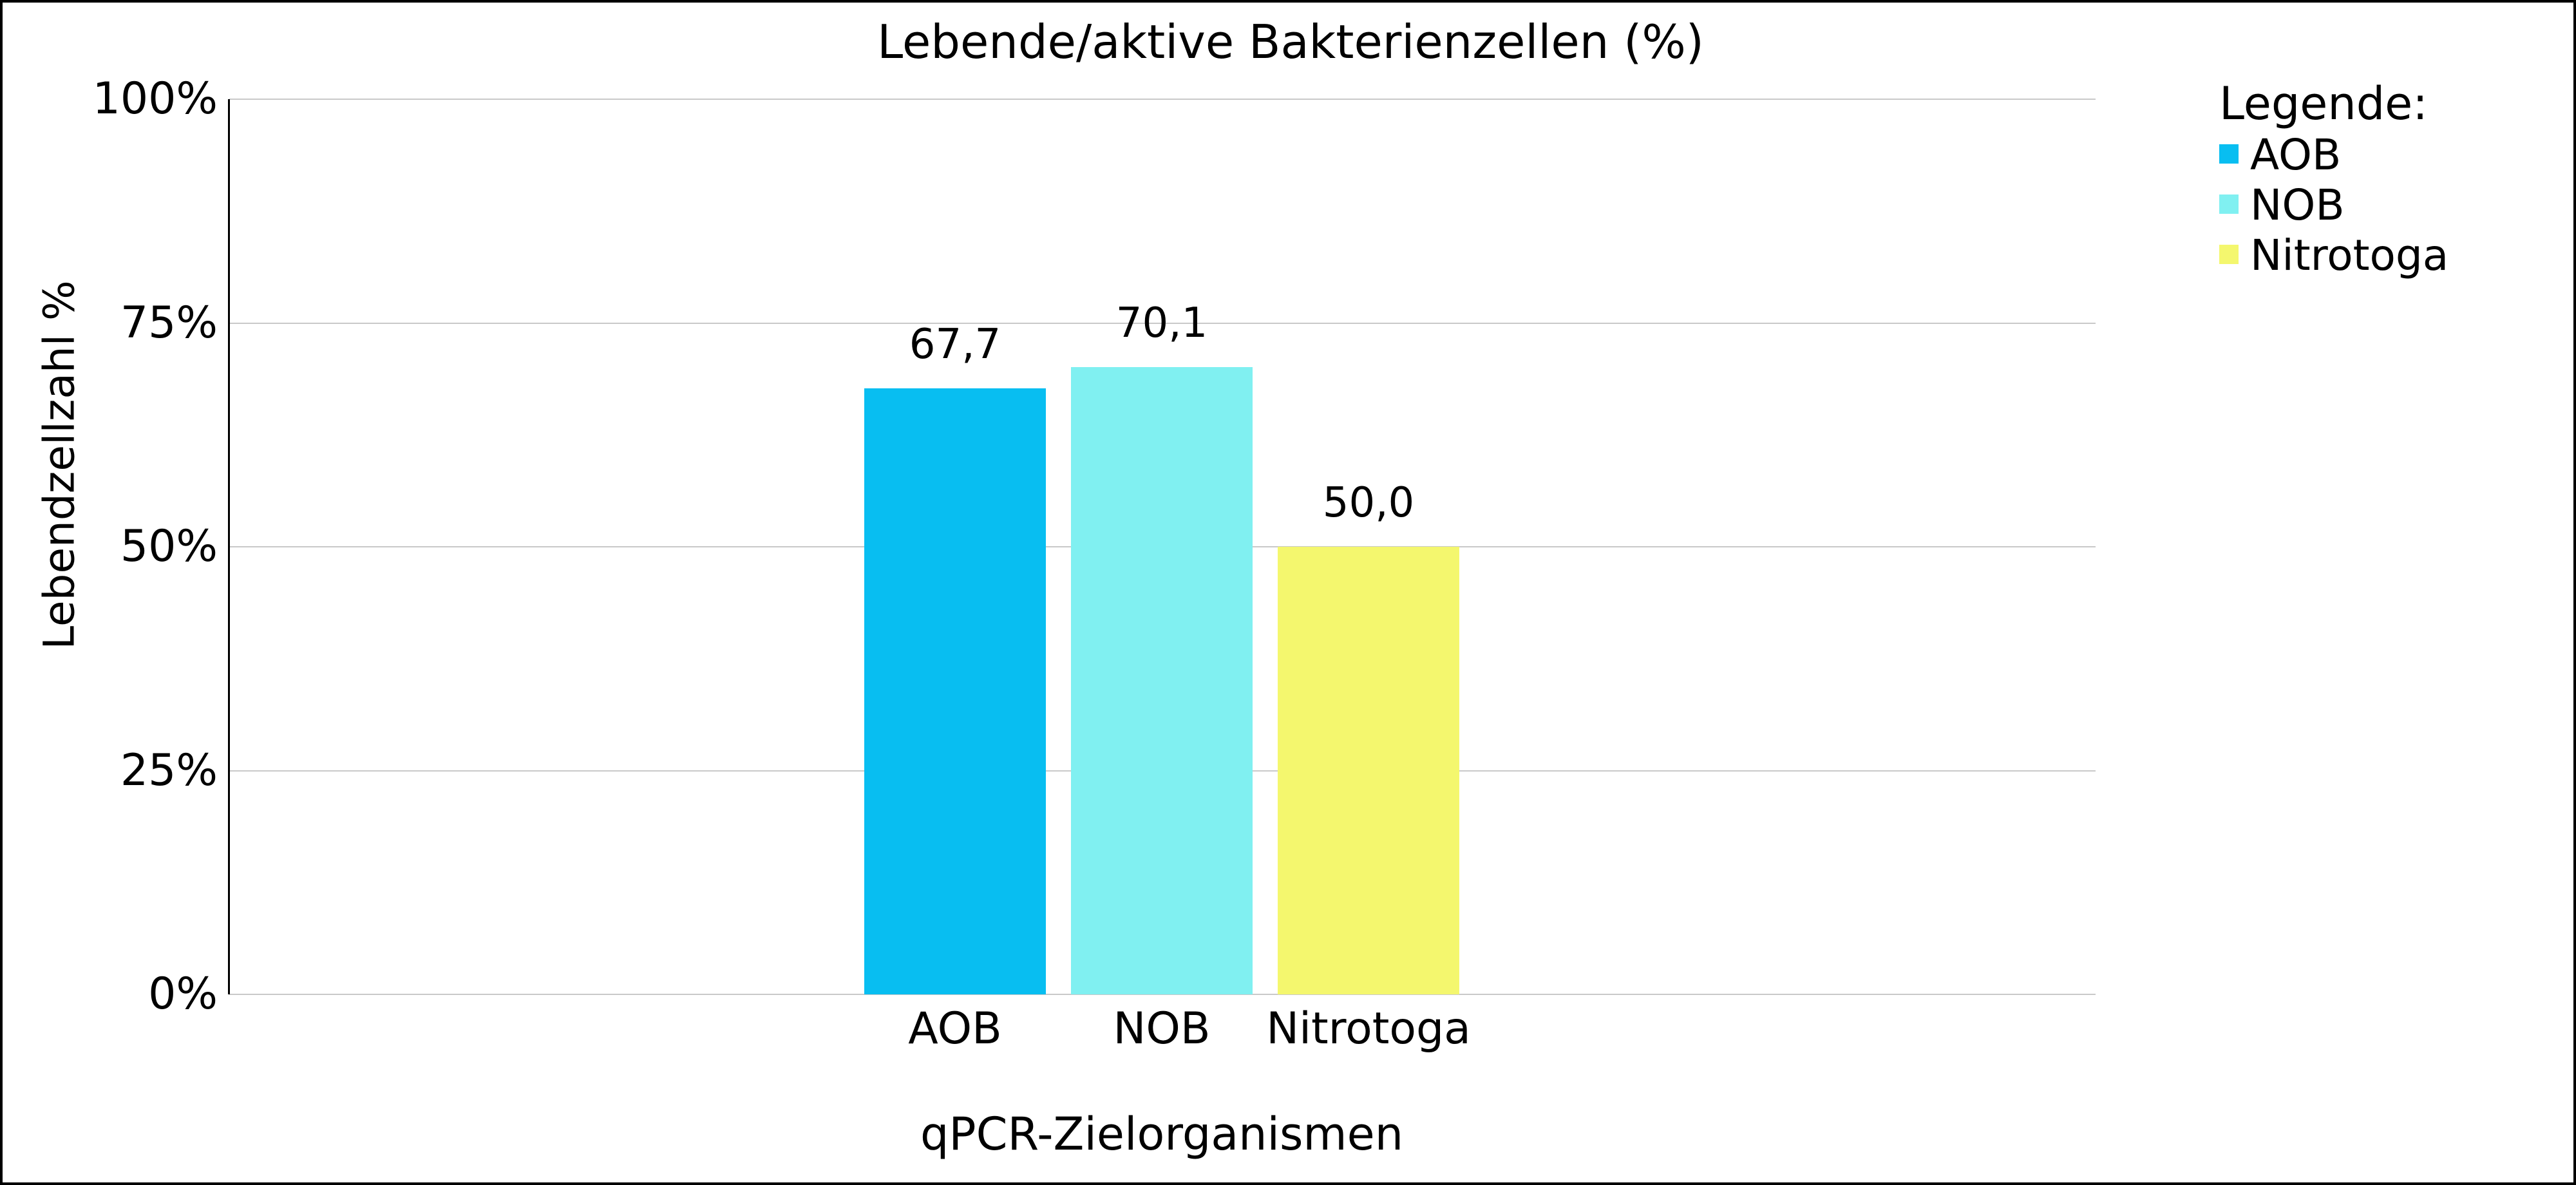  What do you see at coordinates (1368, 770) in the screenshot?
I see `bar-nitrotoga` at bounding box center [1368, 770].